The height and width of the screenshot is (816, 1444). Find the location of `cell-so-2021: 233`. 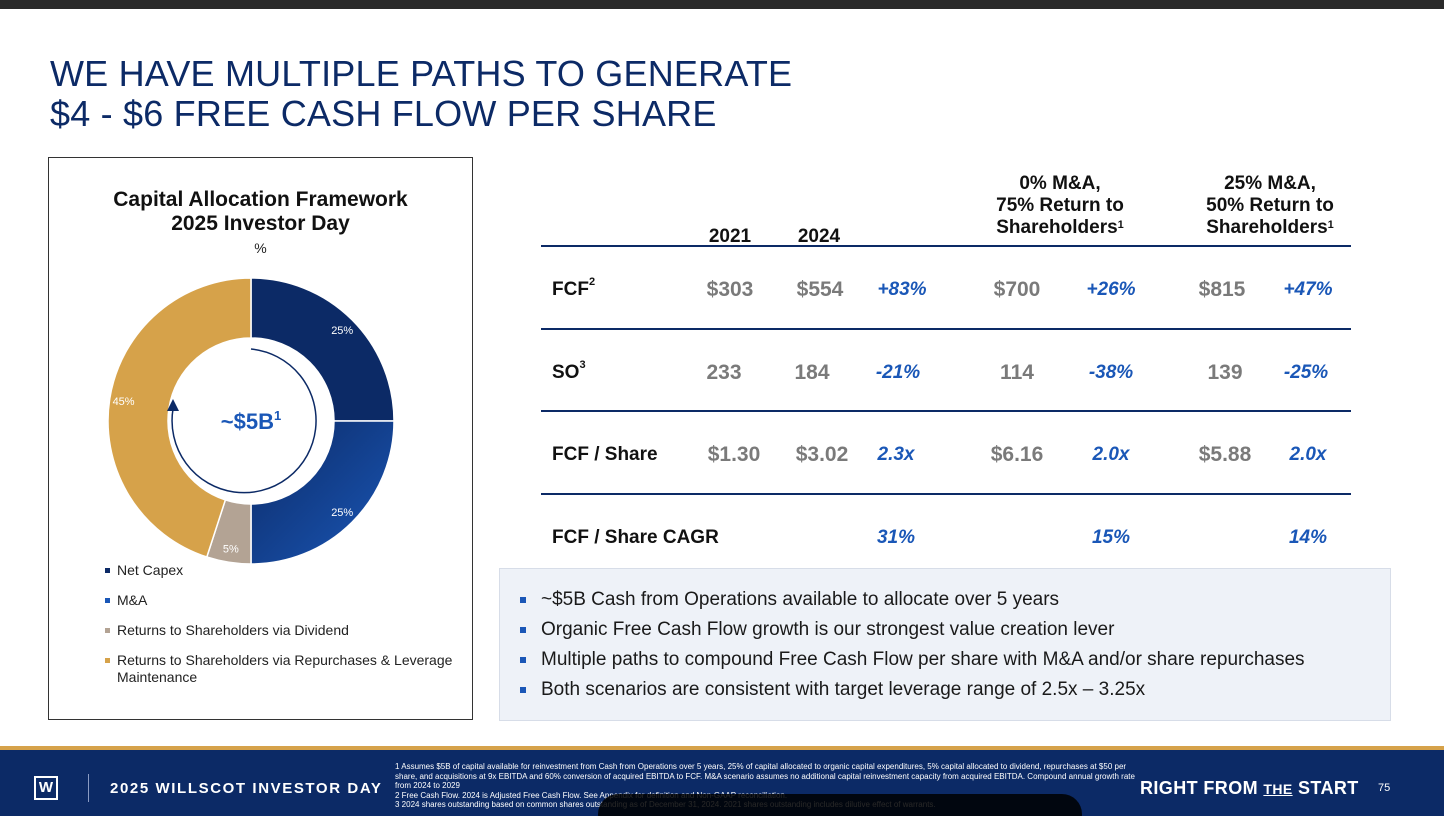

cell-so-2021: 233 is located at coordinates (724, 372).